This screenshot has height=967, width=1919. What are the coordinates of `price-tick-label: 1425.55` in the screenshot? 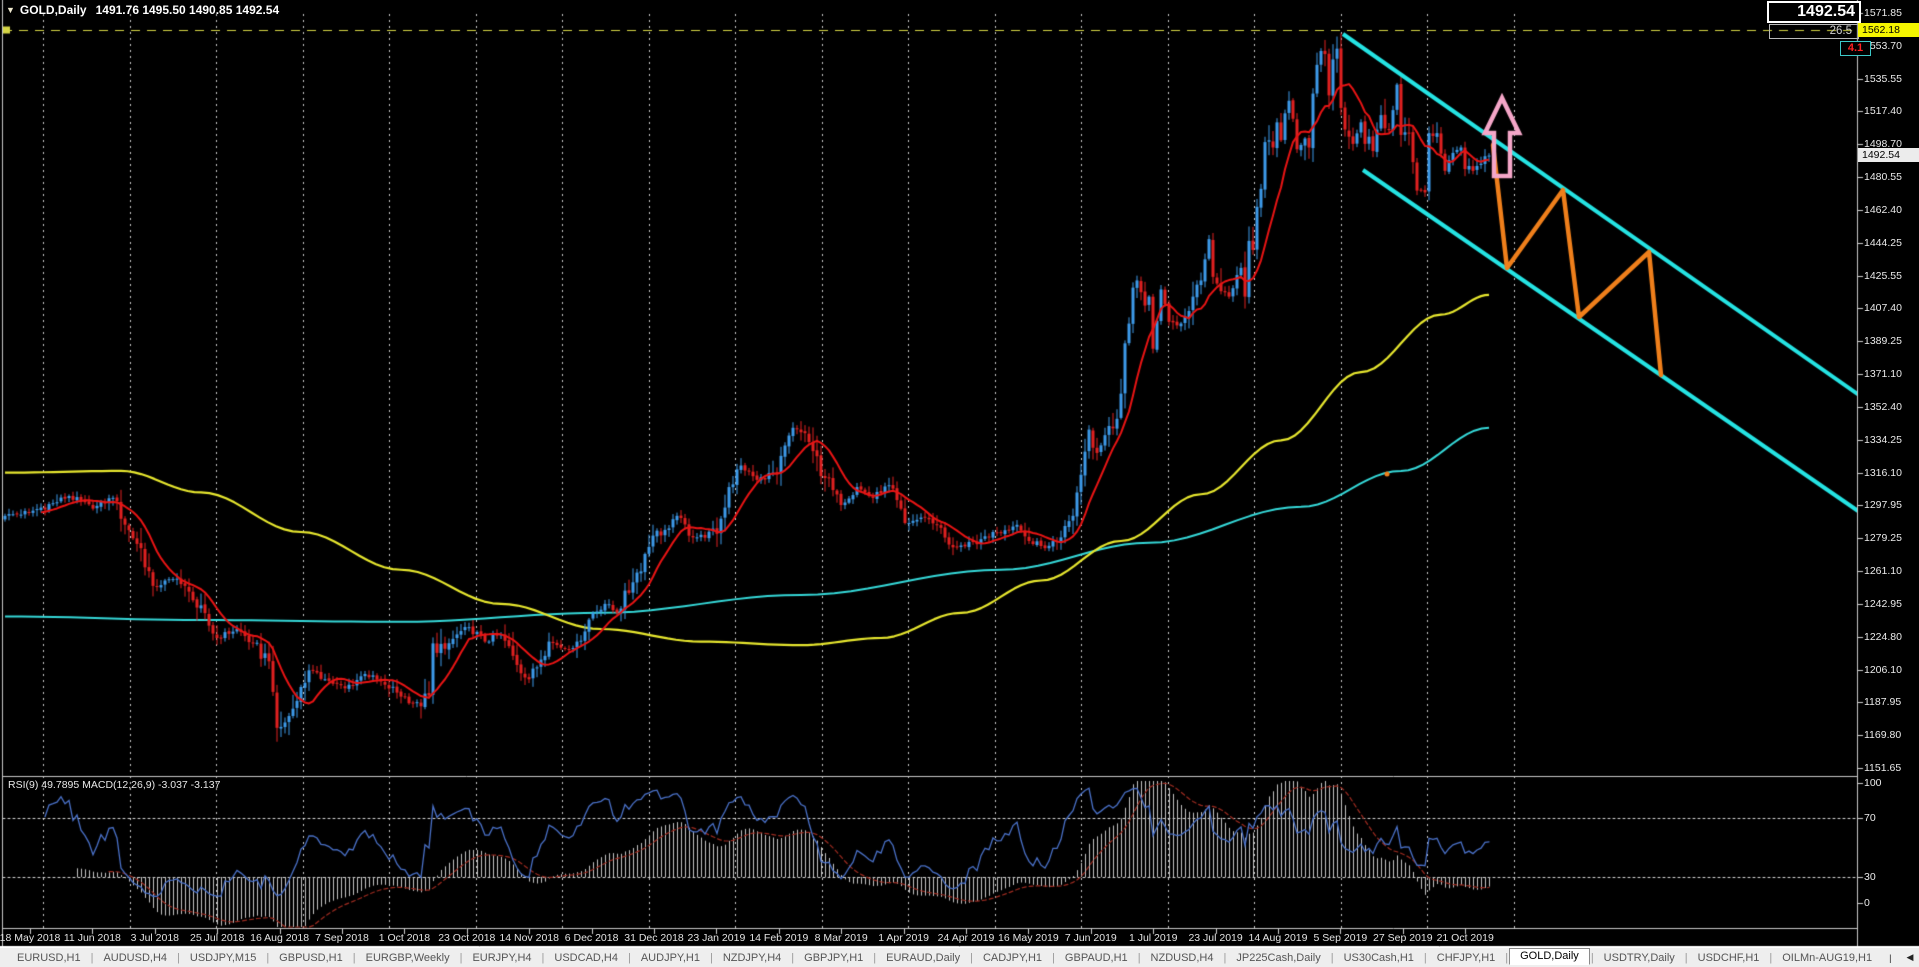 It's located at (1883, 275).